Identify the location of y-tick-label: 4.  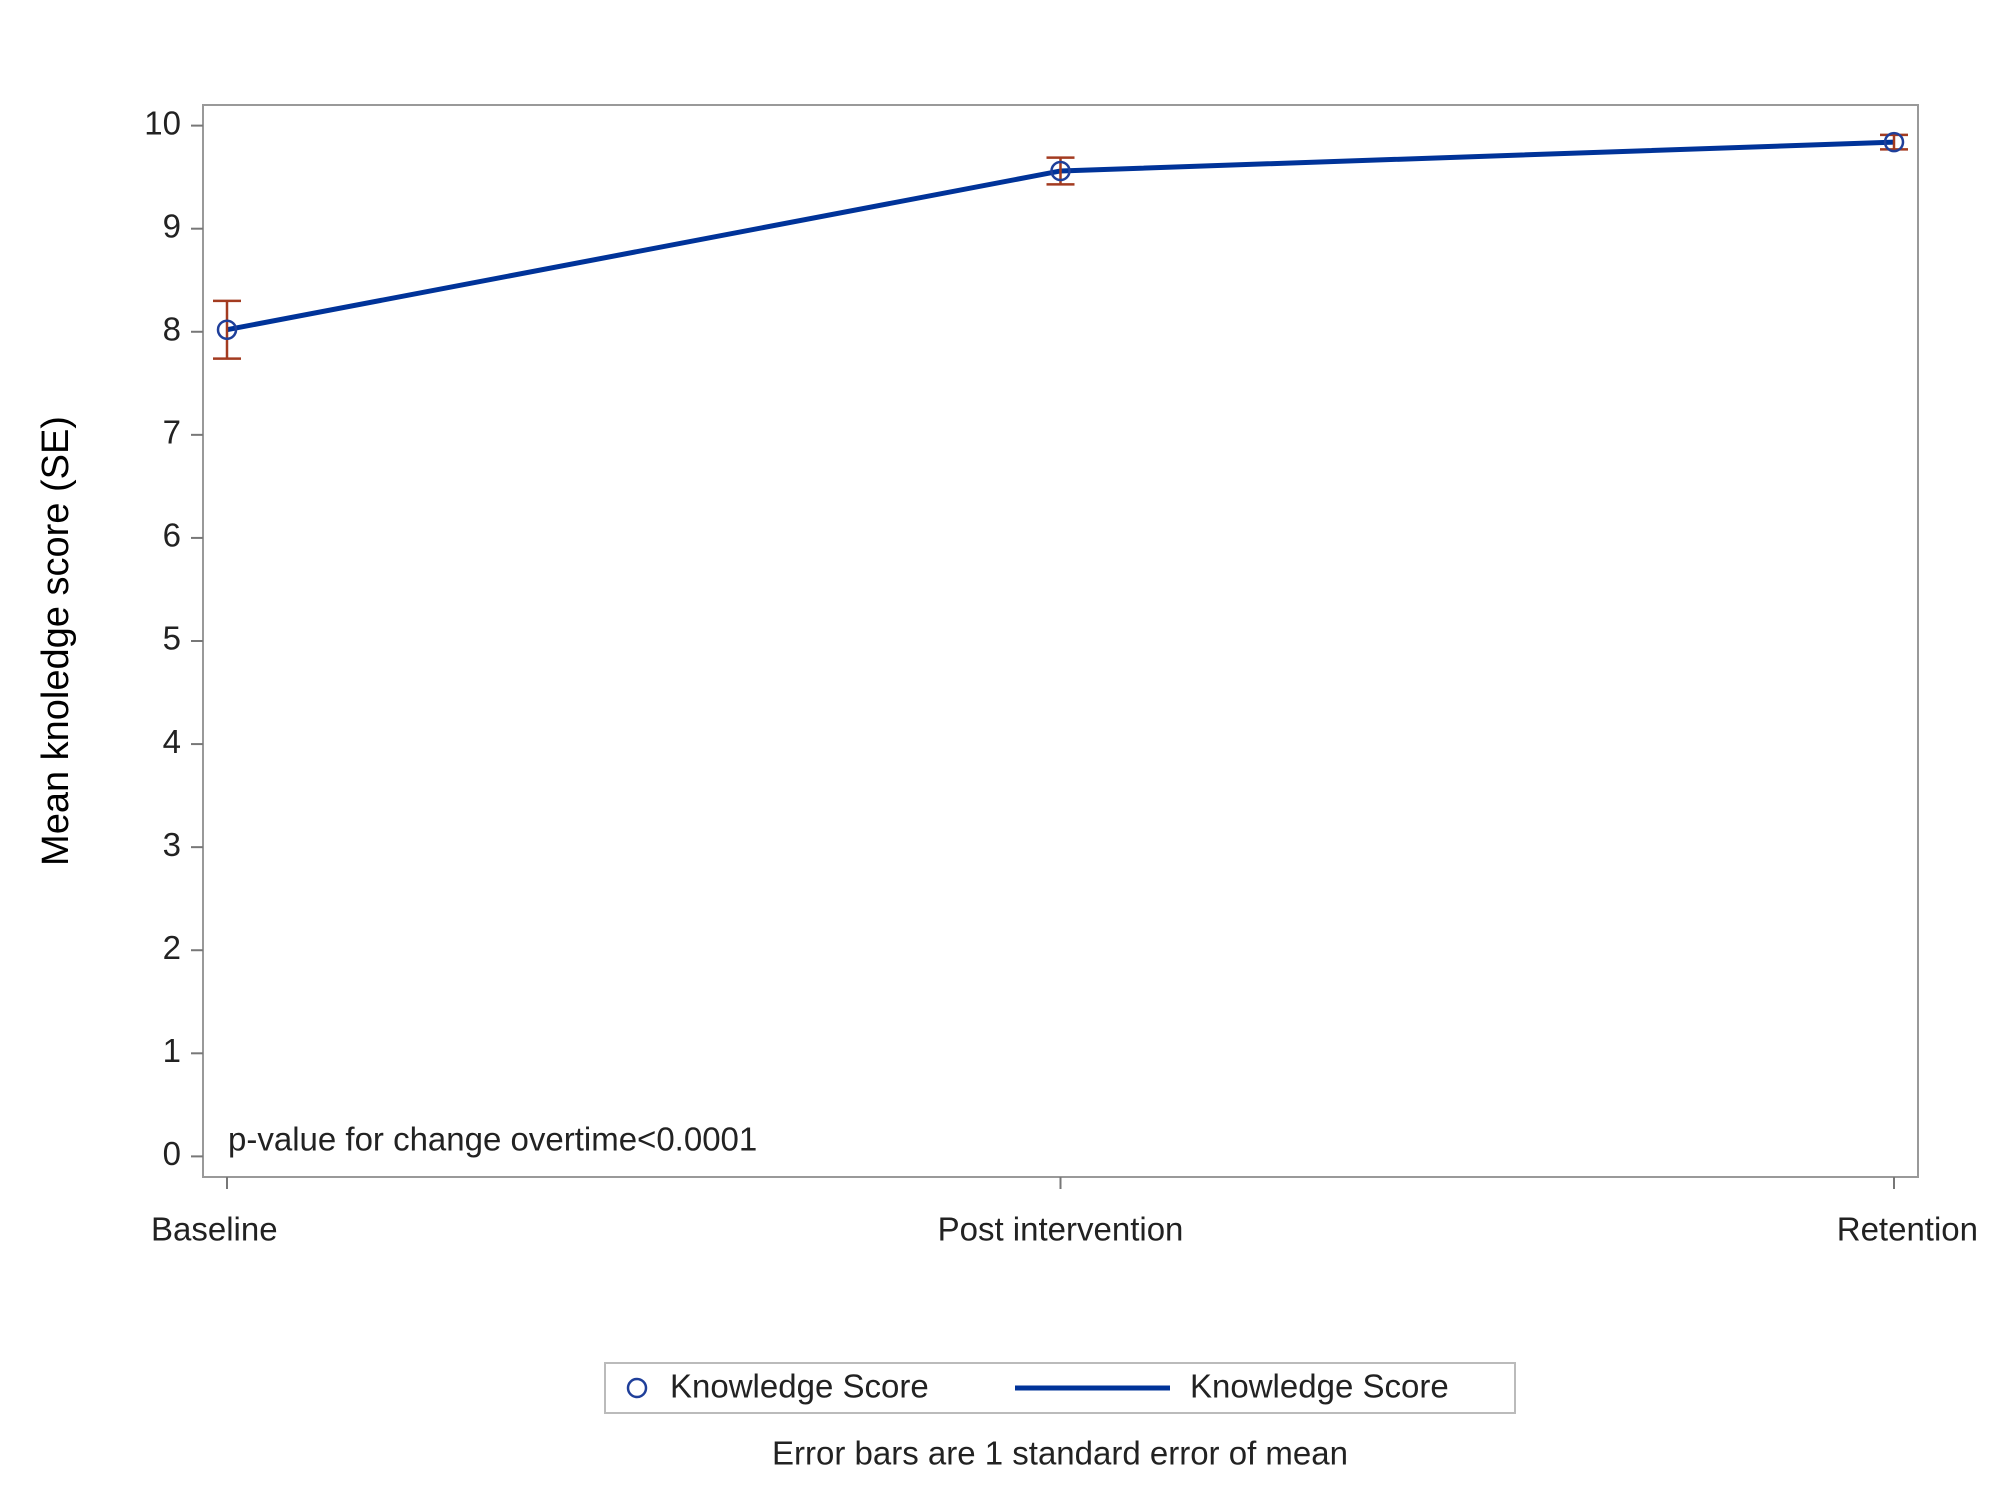
(172, 741).